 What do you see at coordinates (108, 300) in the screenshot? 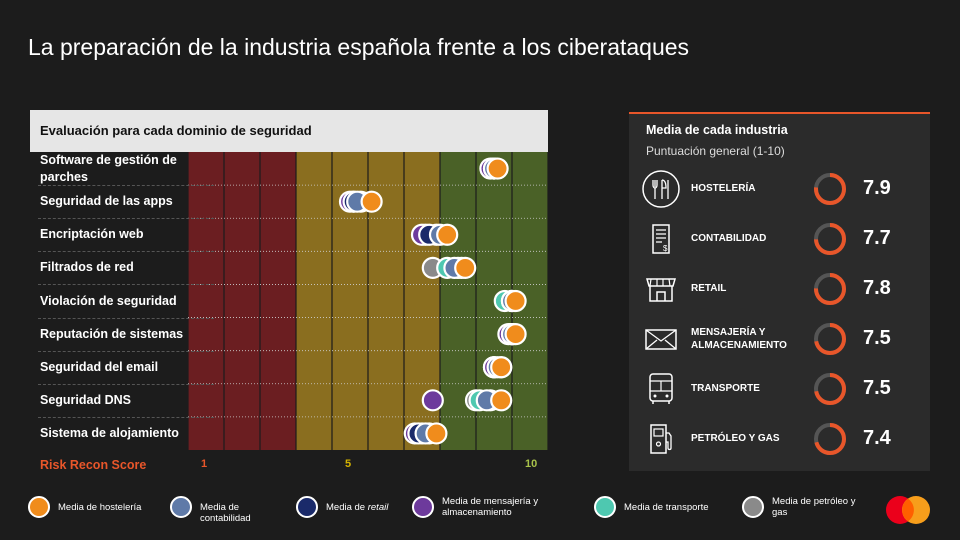
I see `category-label: Violación de seguridad` at bounding box center [108, 300].